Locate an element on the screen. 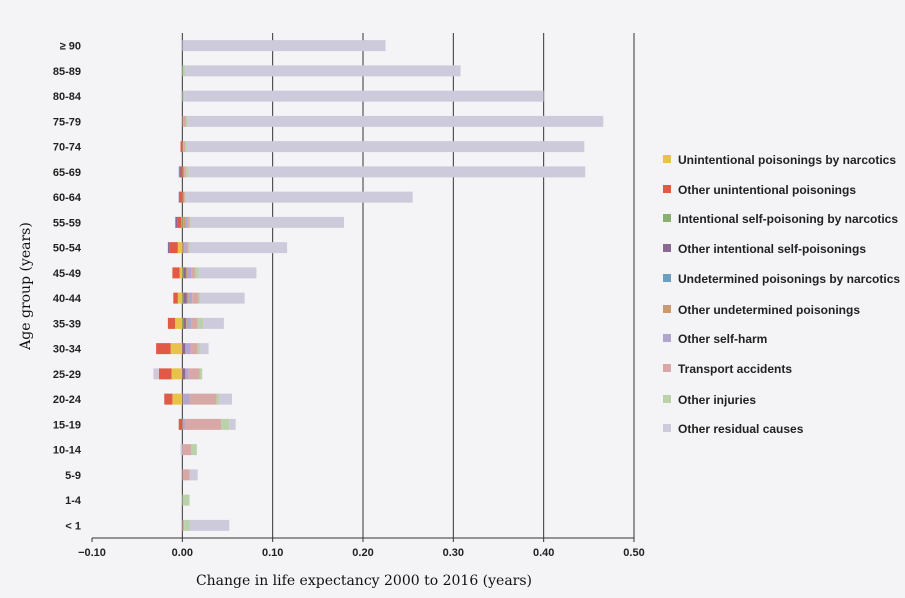  x-tick-label: 0.50 is located at coordinates (633, 553).